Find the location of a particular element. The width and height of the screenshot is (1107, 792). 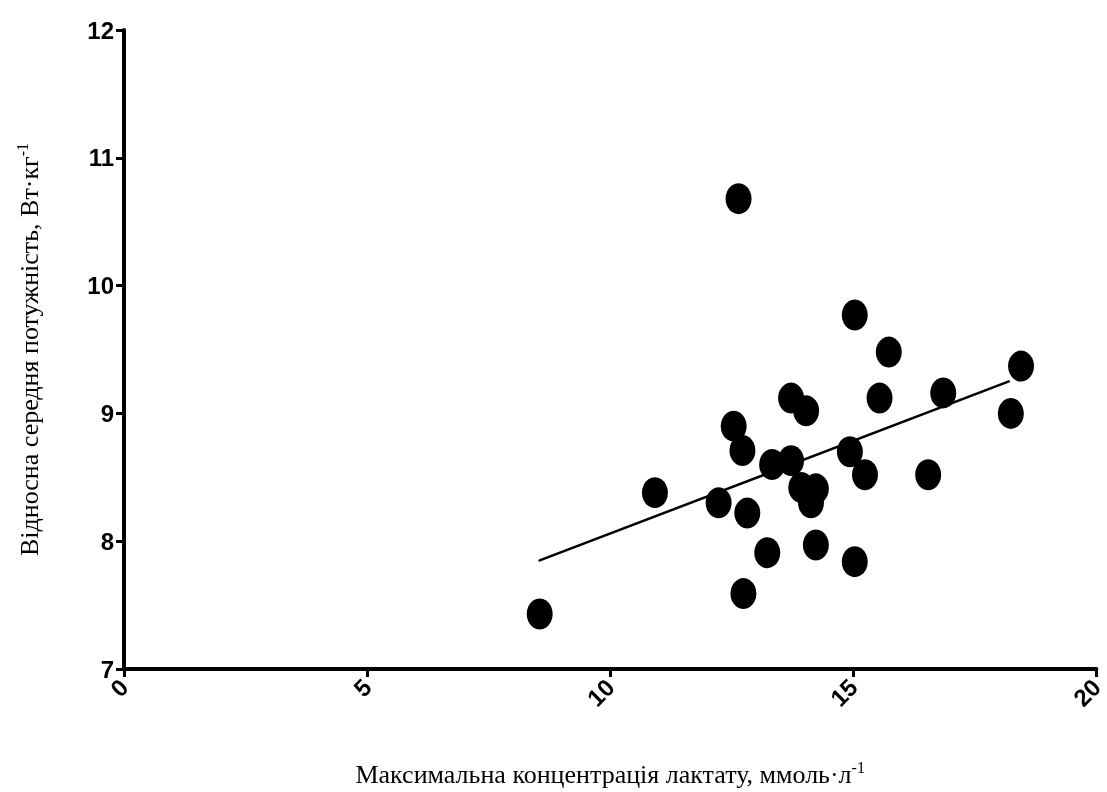

y-tick-label: 9 is located at coordinates (107, 413).